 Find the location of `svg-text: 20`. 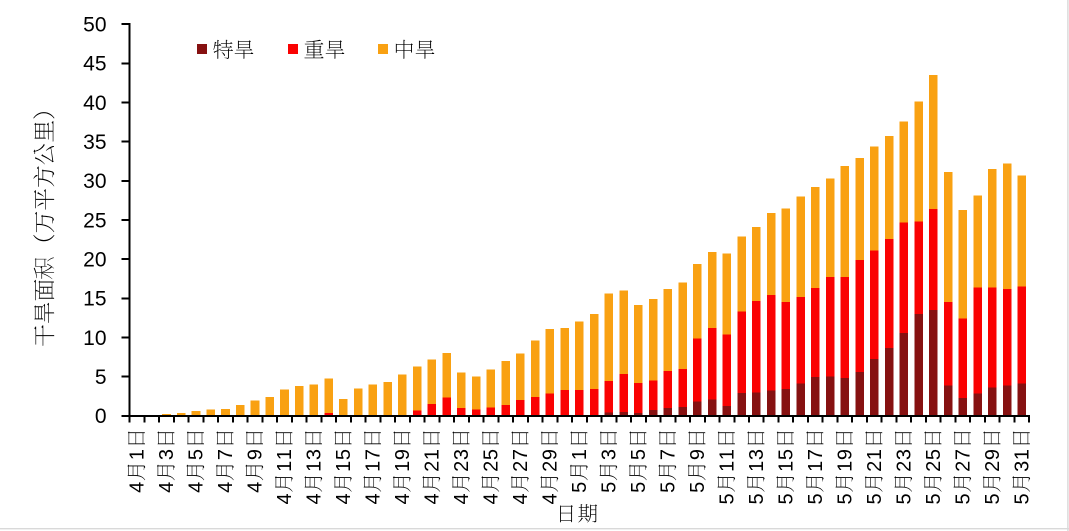

svg-text: 20 is located at coordinates (94, 260).